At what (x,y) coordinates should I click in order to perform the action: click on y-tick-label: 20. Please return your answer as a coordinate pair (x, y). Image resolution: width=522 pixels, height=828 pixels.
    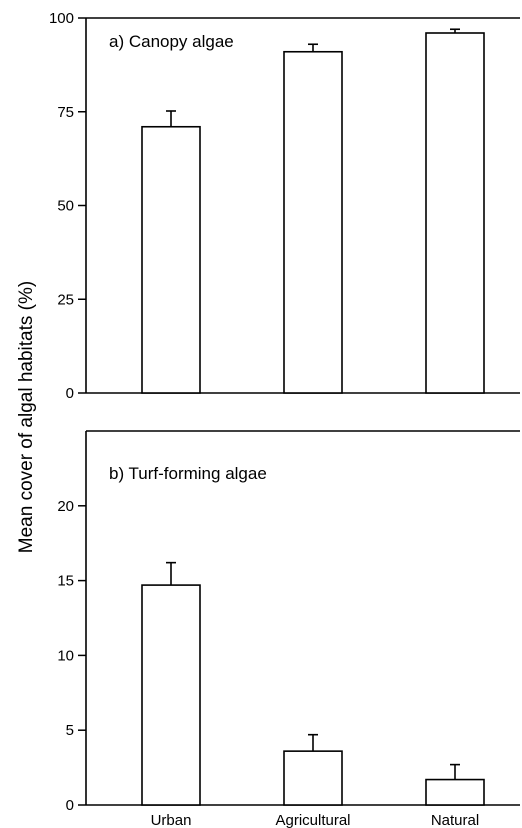
    Looking at the image, I should click on (65, 506).